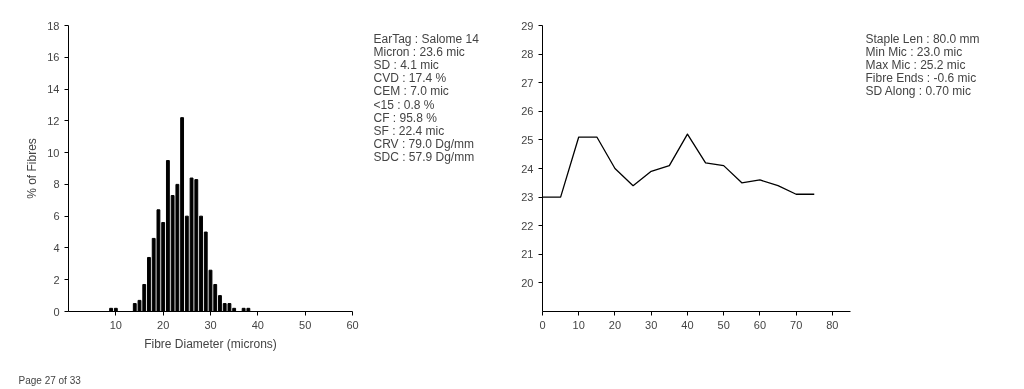  What do you see at coordinates (53, 57) in the screenshot?
I see `y-tick-label: 16` at bounding box center [53, 57].